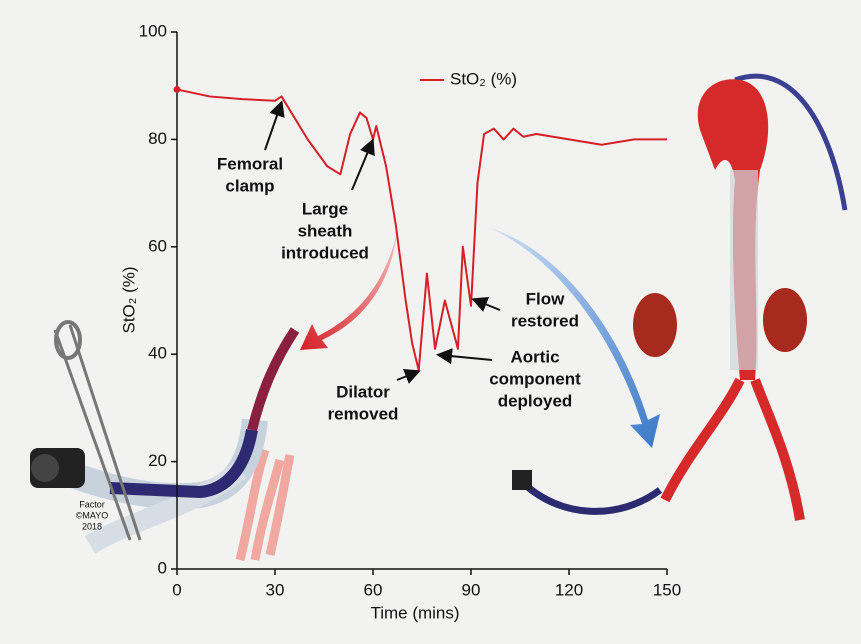 The width and height of the screenshot is (861, 644). What do you see at coordinates (157, 460) in the screenshot?
I see `y-tick-label: 20` at bounding box center [157, 460].